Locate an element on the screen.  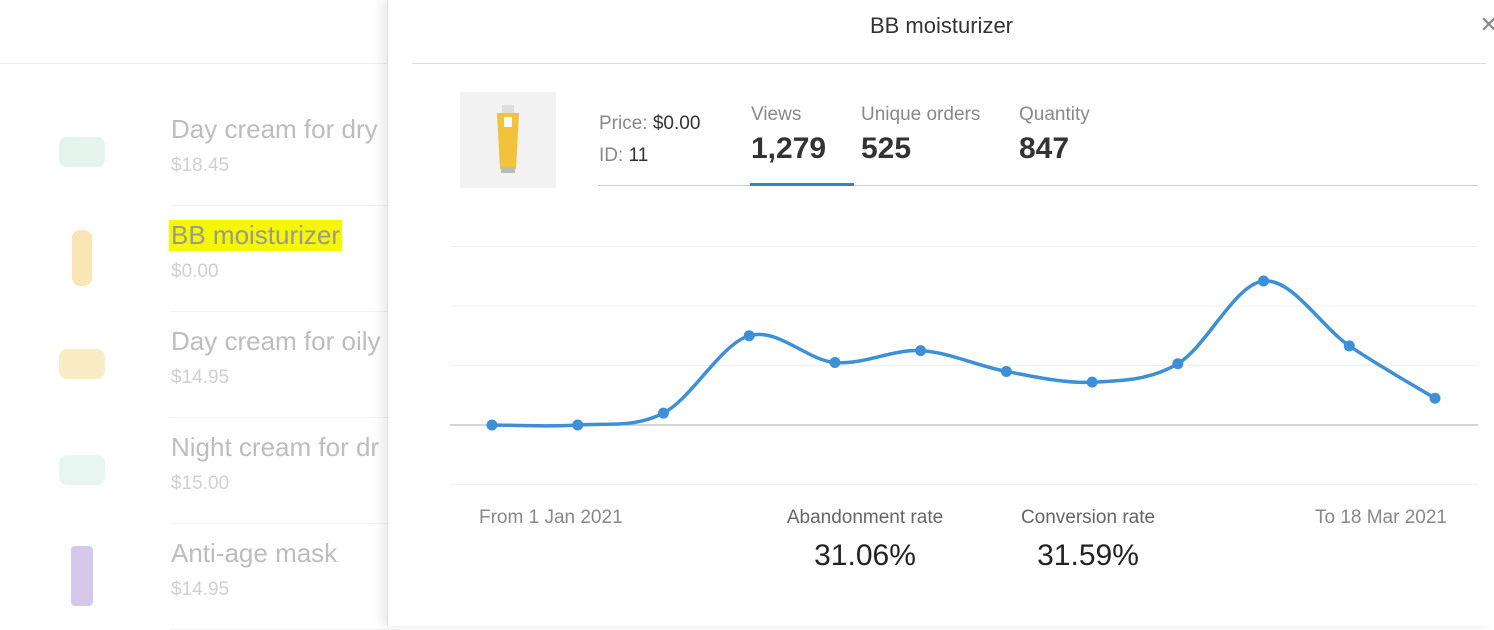
product-price: $0.00 is located at coordinates (195, 271).